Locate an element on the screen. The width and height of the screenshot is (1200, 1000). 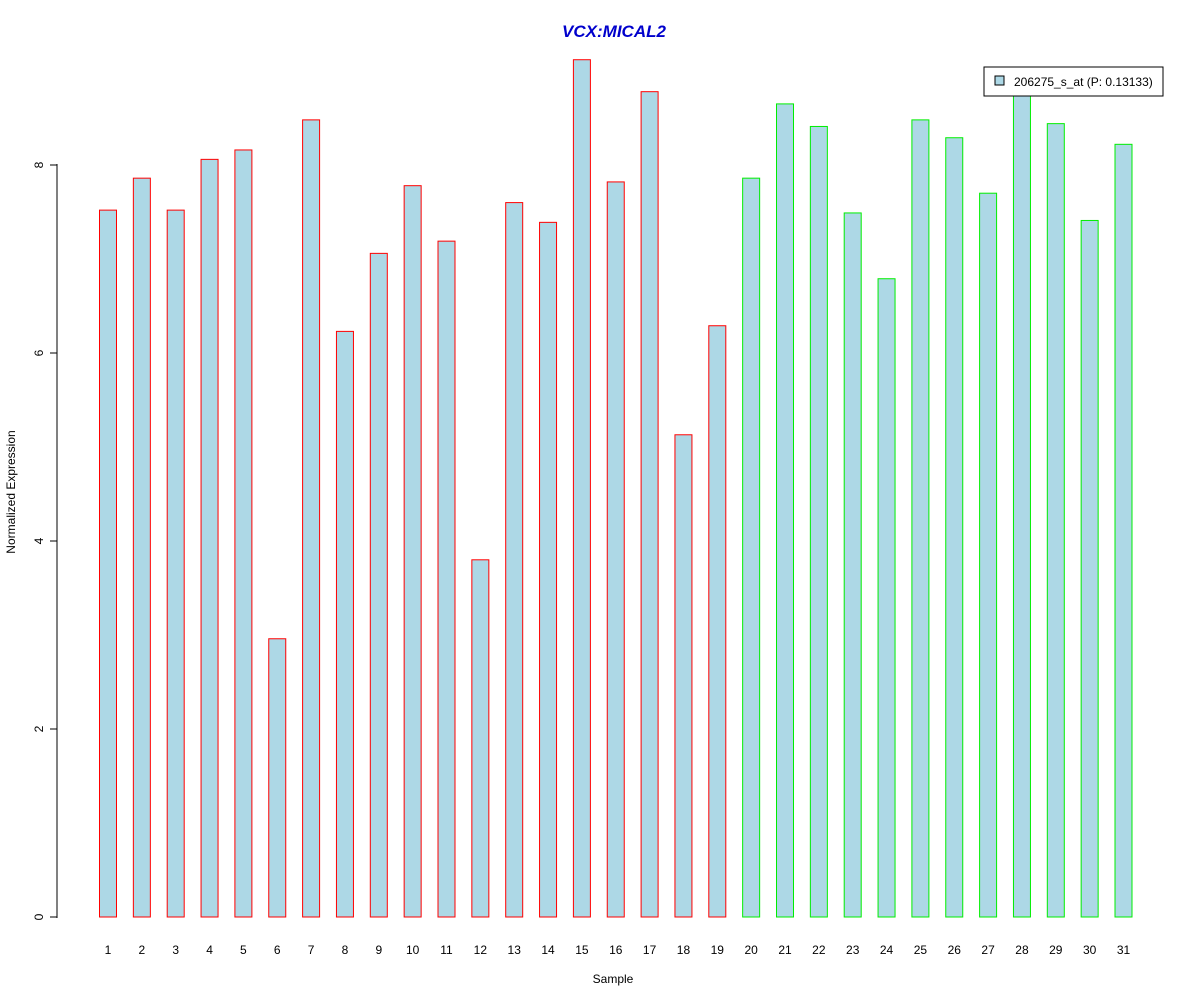
x-tick-label: 27 is located at coordinates (988, 950).